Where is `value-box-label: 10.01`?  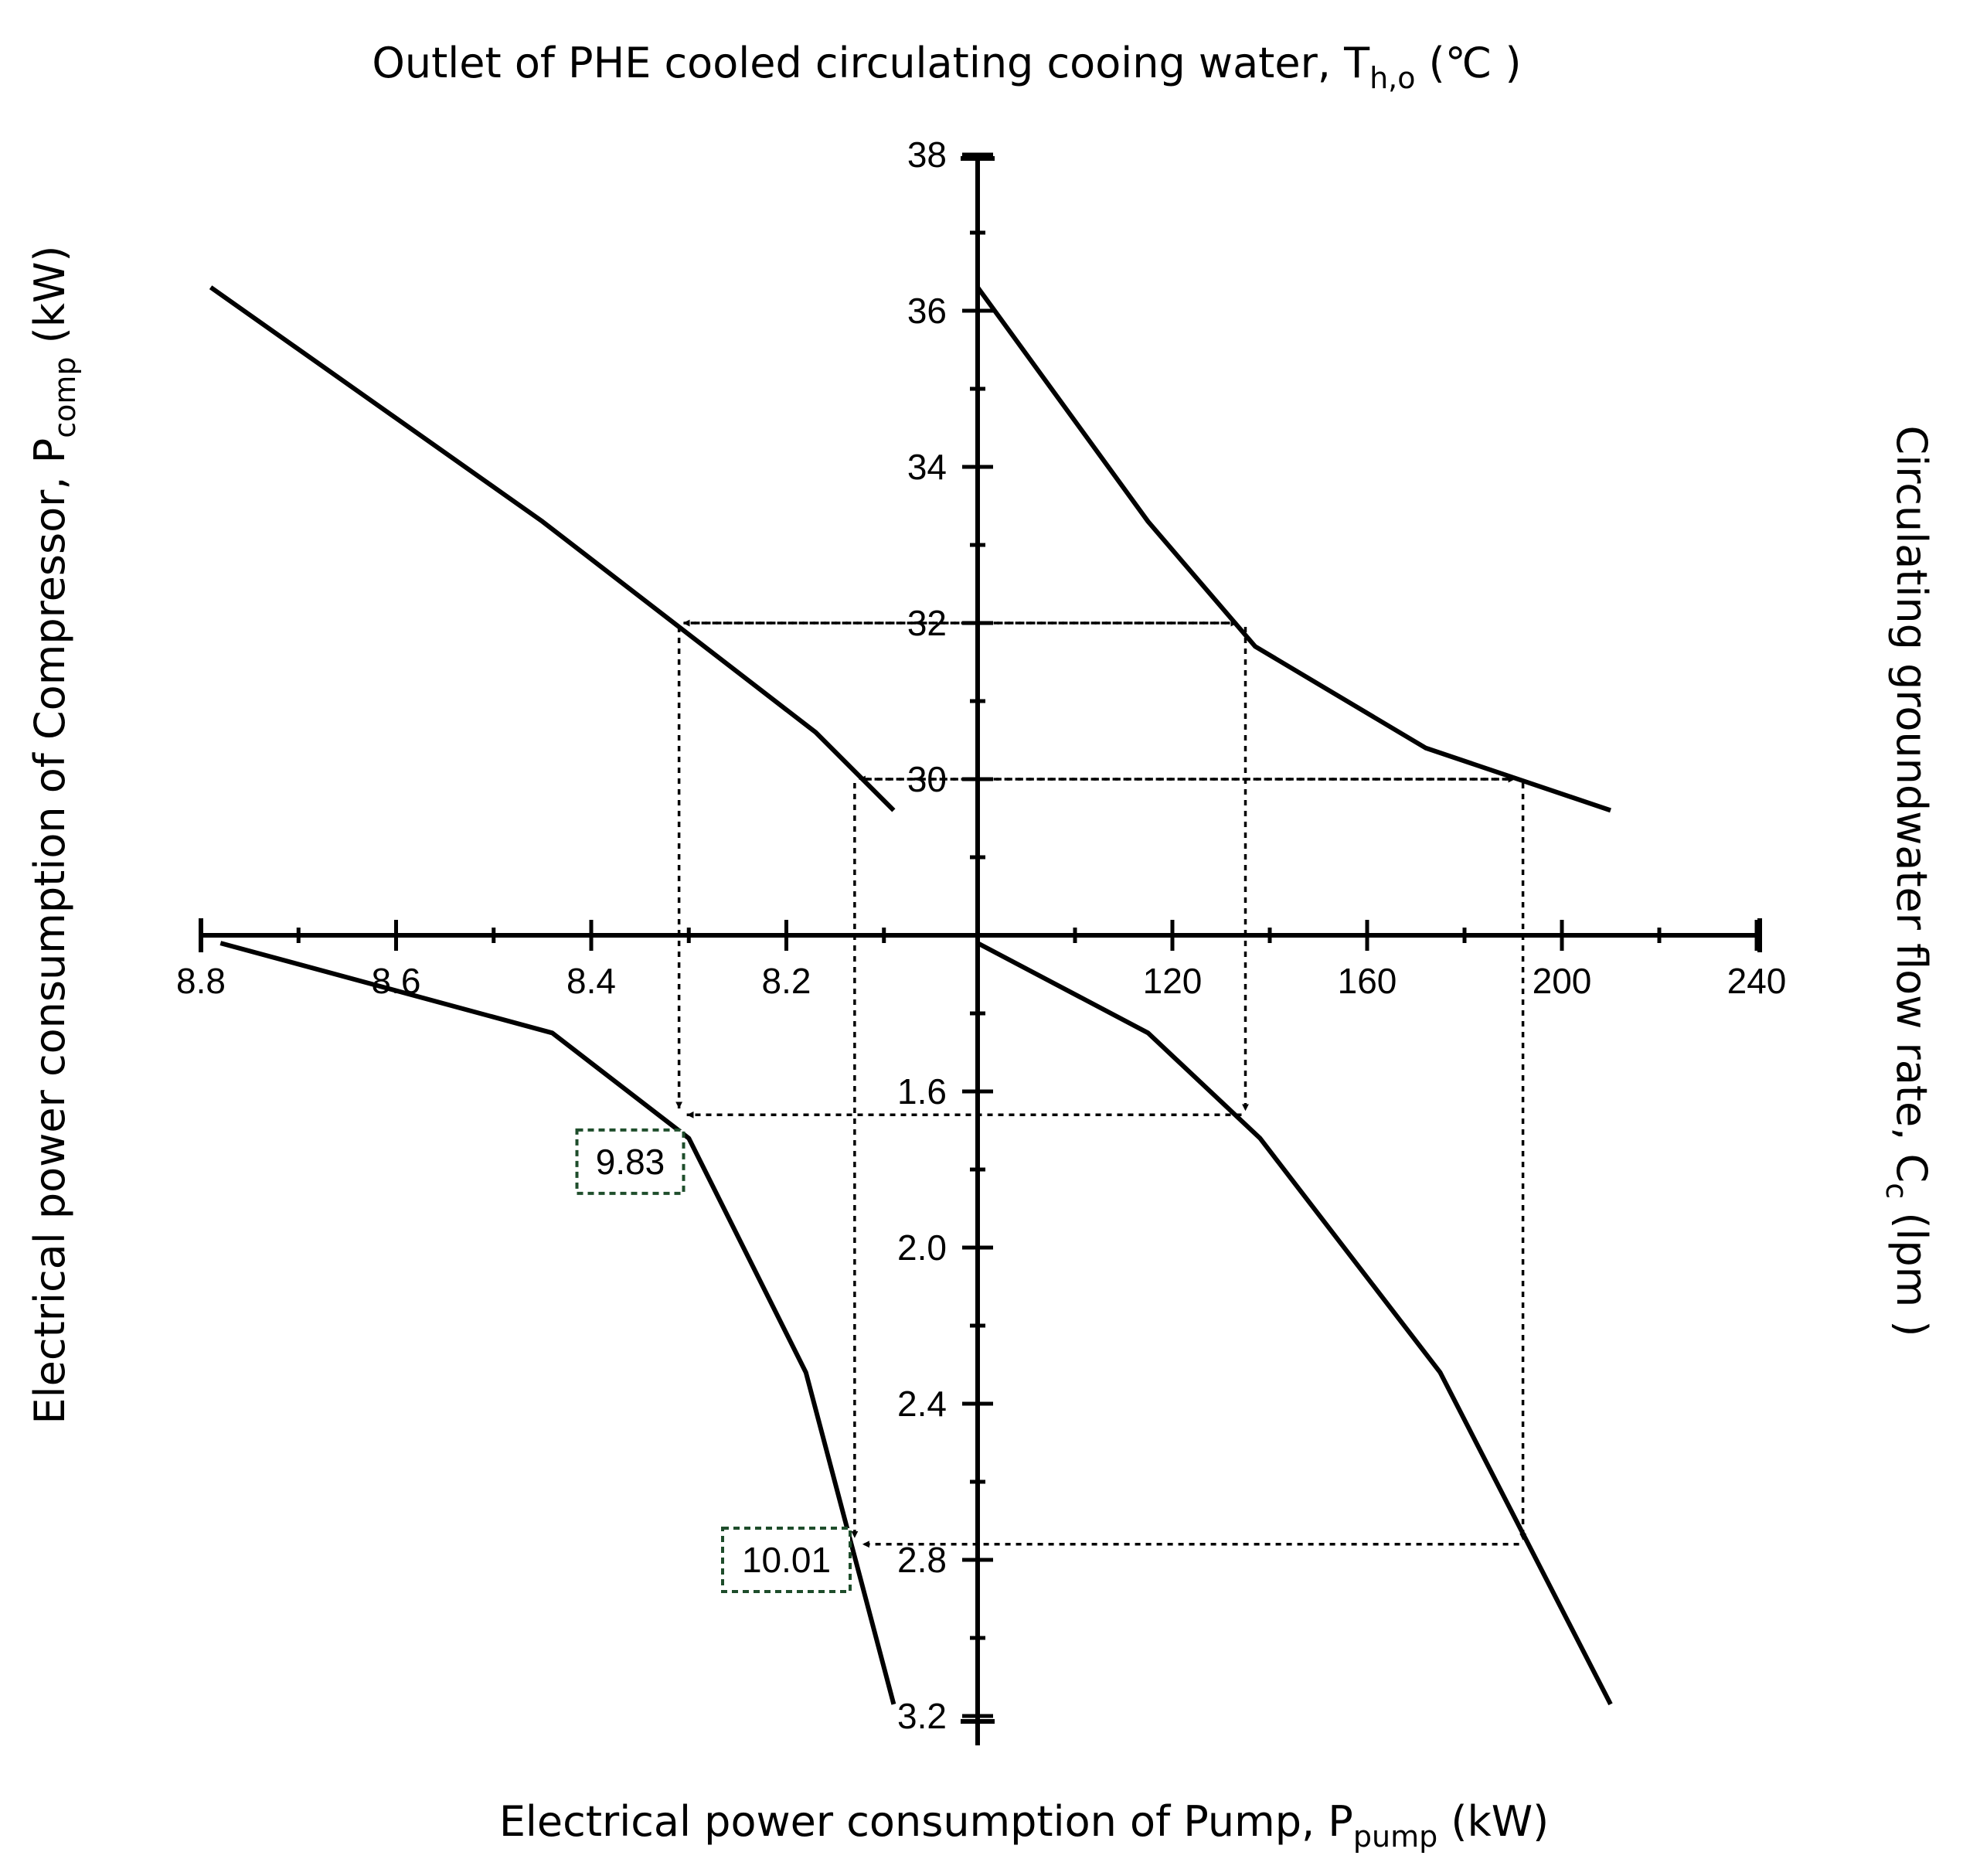 value-box-label: 10.01 is located at coordinates (786, 1560).